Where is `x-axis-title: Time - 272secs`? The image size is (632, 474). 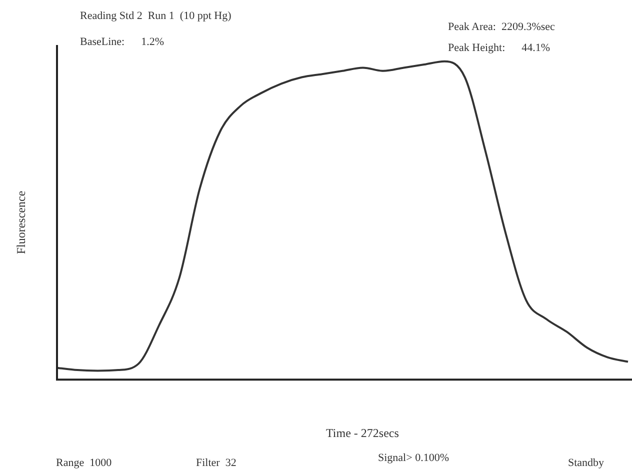
x-axis-title: Time - 272secs is located at coordinates (362, 433).